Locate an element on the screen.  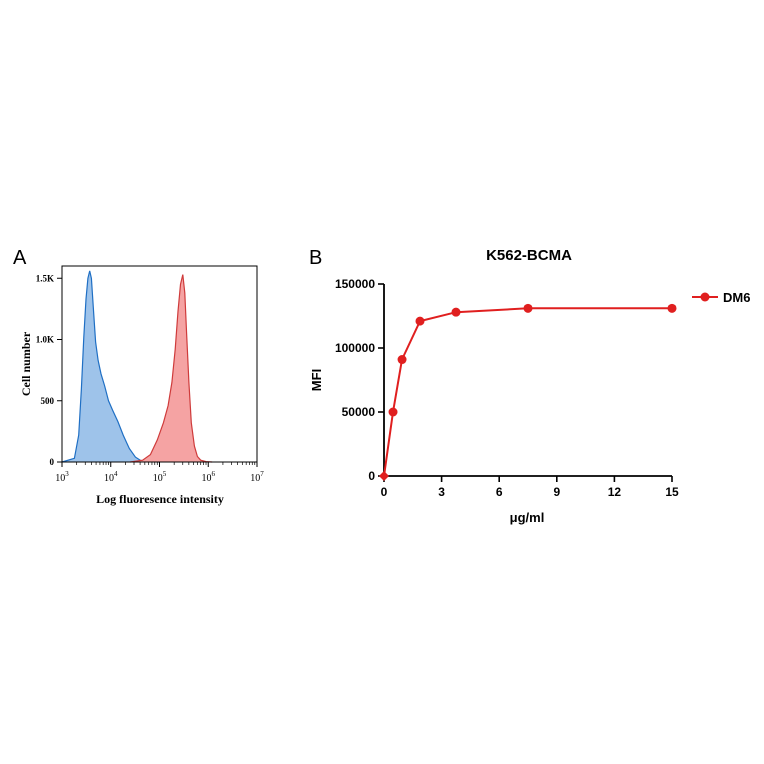
histogram-x-tick-label: 10⁷ is located at coordinates (257, 477).